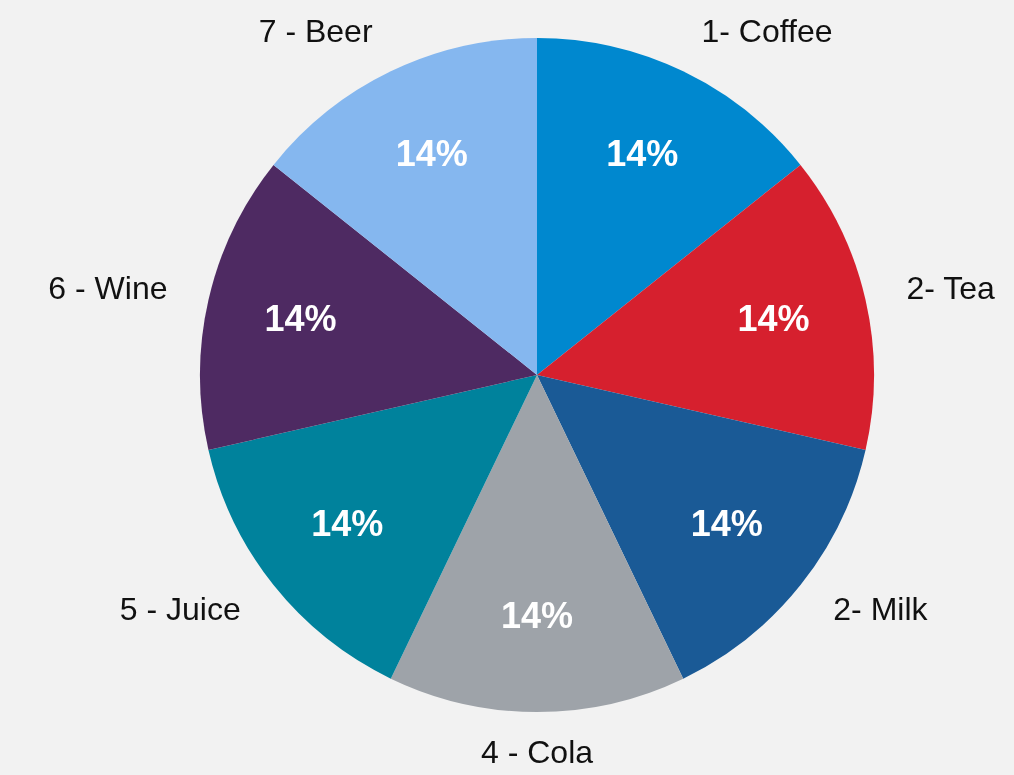 The height and width of the screenshot is (775, 1014). Describe the element at coordinates (767, 31) in the screenshot. I see `slice-label: 1- Coffee` at that location.